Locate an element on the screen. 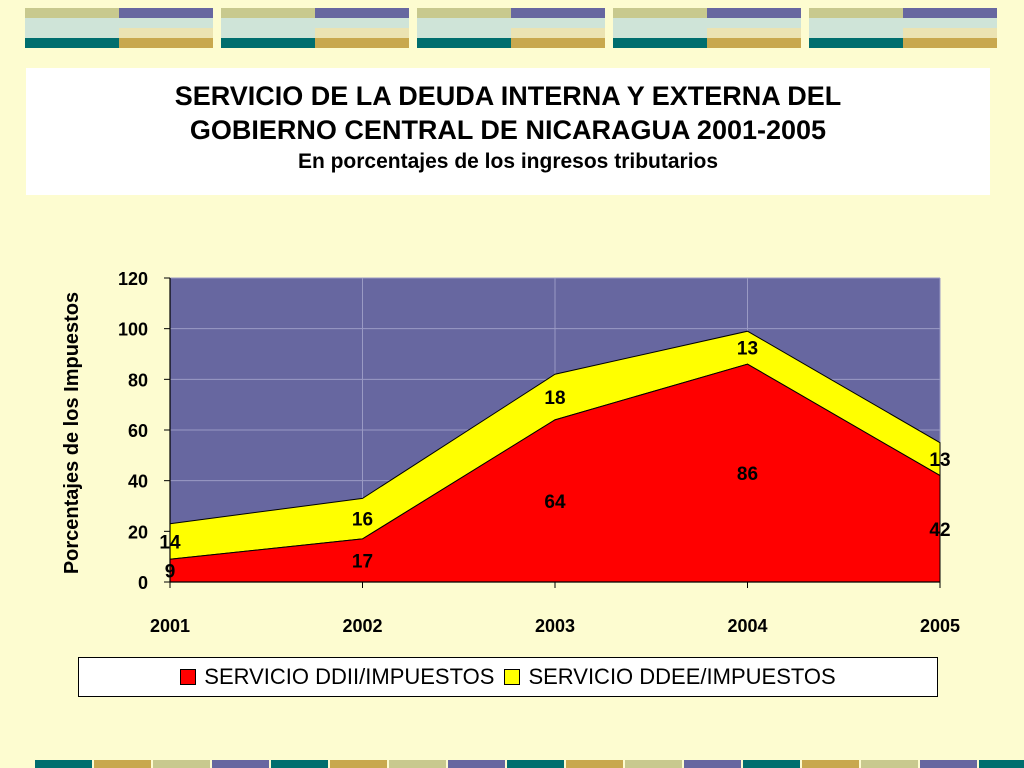  data-label-ddee: 18 is located at coordinates (554, 398).